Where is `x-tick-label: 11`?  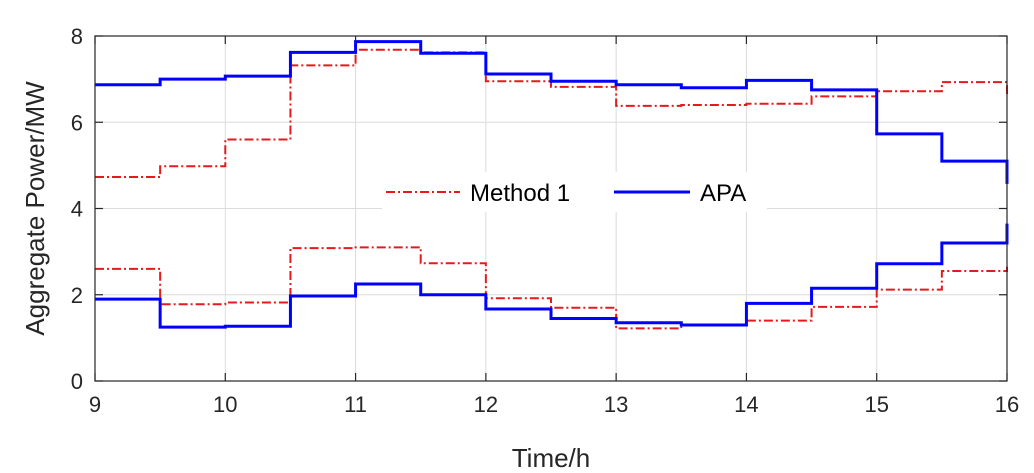
x-tick-label: 11 is located at coordinates (355, 404).